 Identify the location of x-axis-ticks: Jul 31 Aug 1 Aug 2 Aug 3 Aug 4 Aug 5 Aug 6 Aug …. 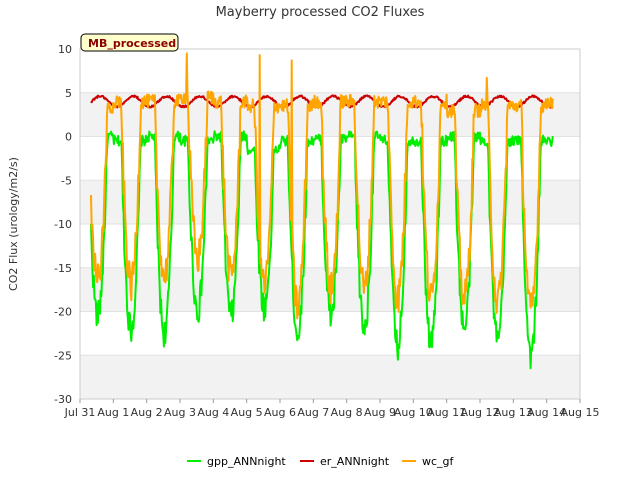
(332, 409).